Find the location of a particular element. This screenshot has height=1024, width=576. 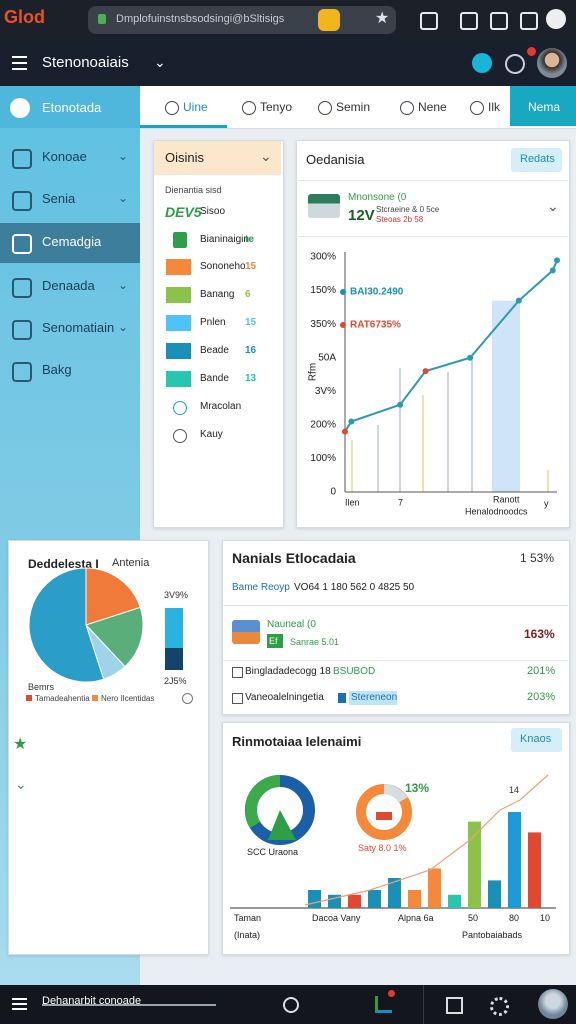

card-button-label: Redats is located at coordinates (537, 159).